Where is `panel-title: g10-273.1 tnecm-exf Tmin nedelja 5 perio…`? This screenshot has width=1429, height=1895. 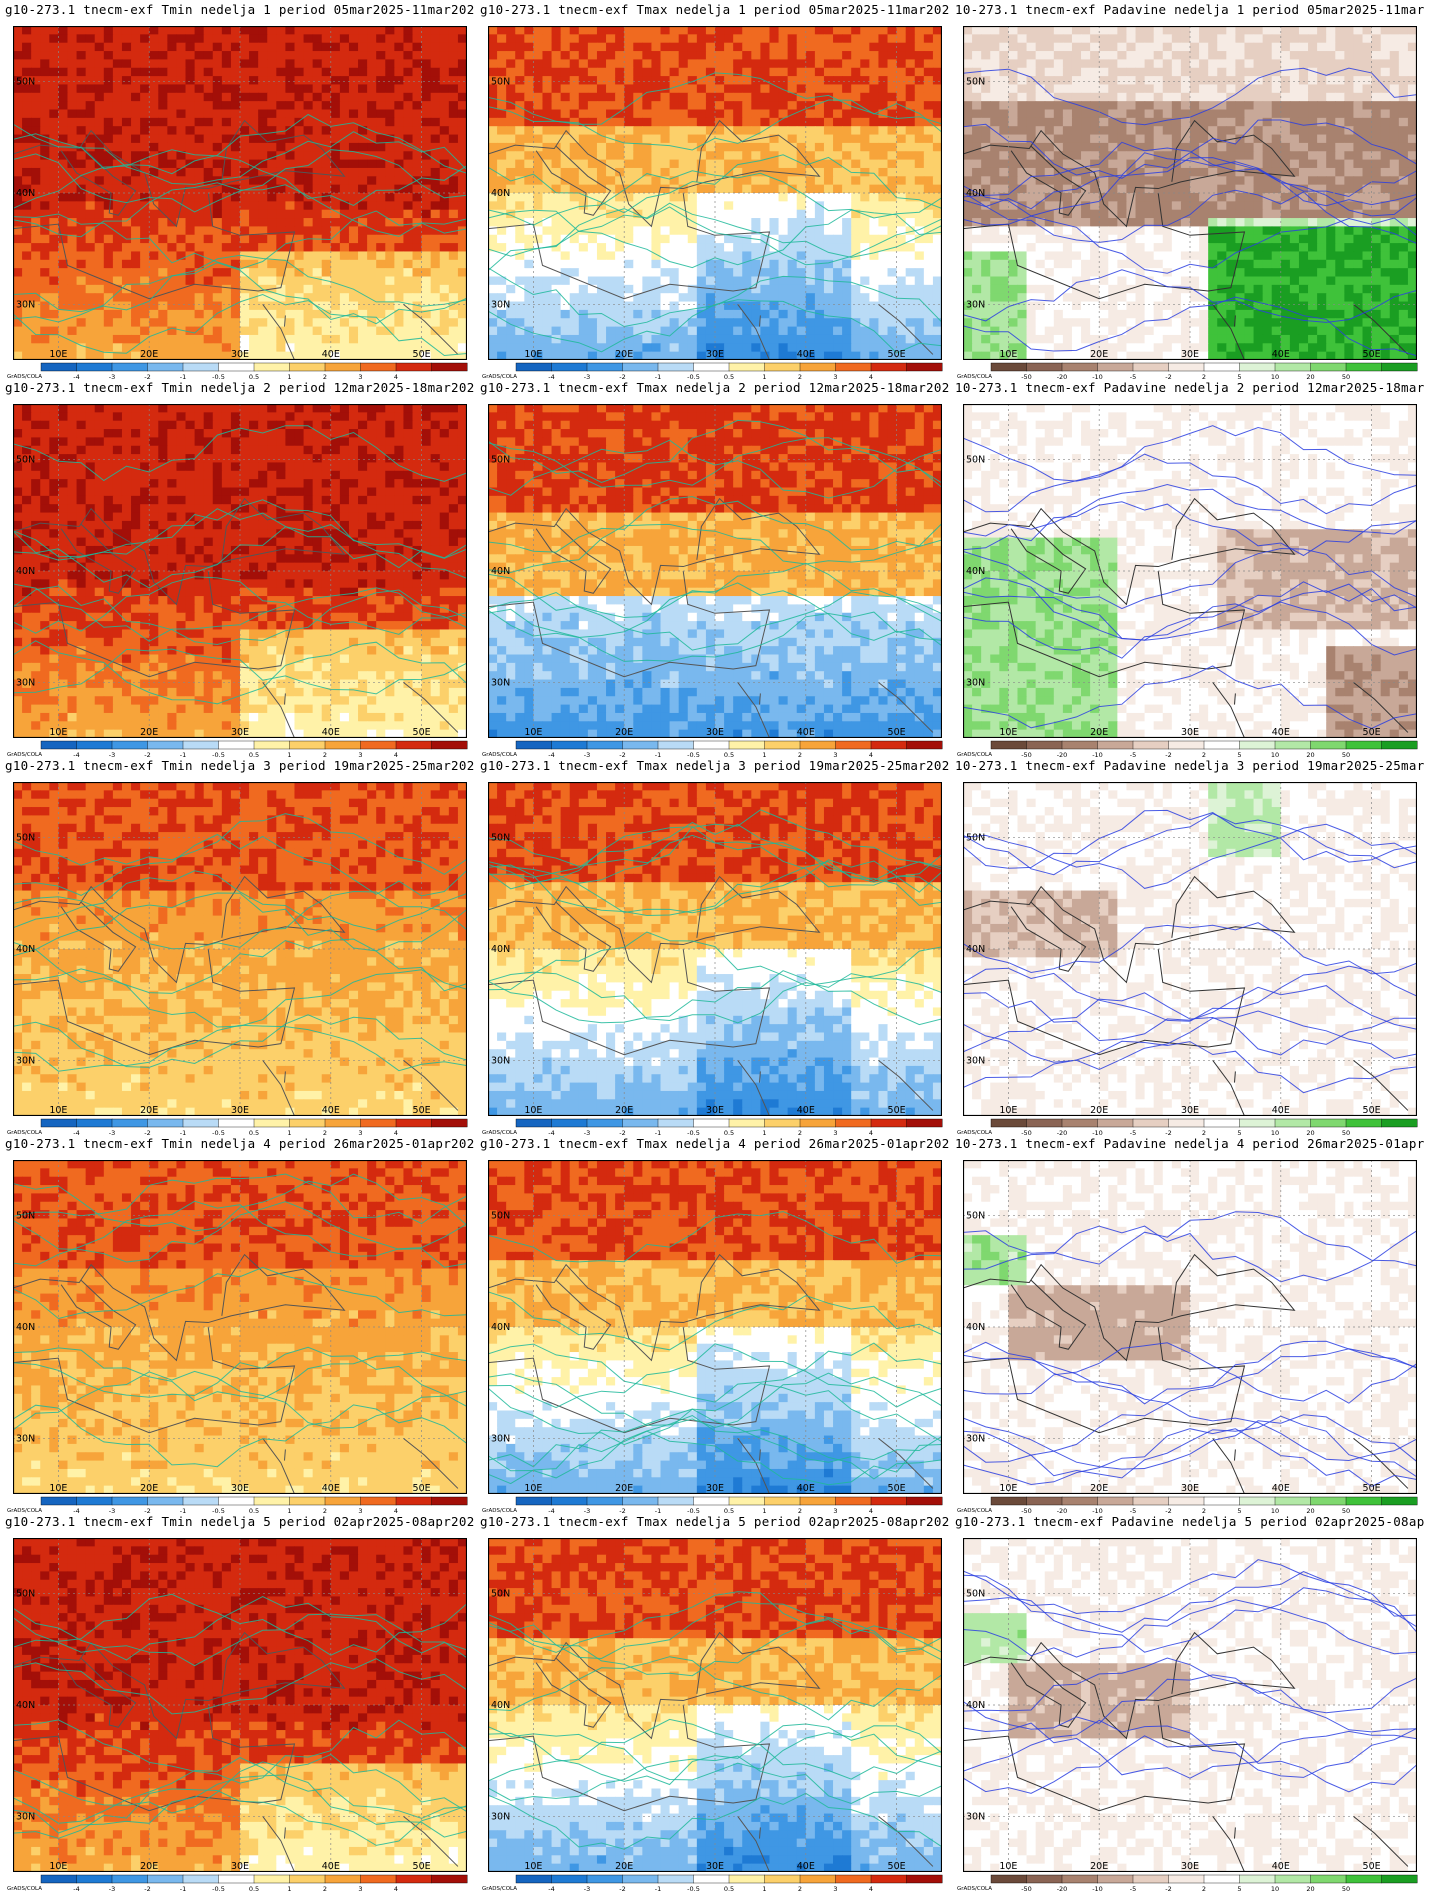 panel-title: g10-273.1 tnecm-exf Tmin nedelja 5 perio… is located at coordinates (240, 1525).